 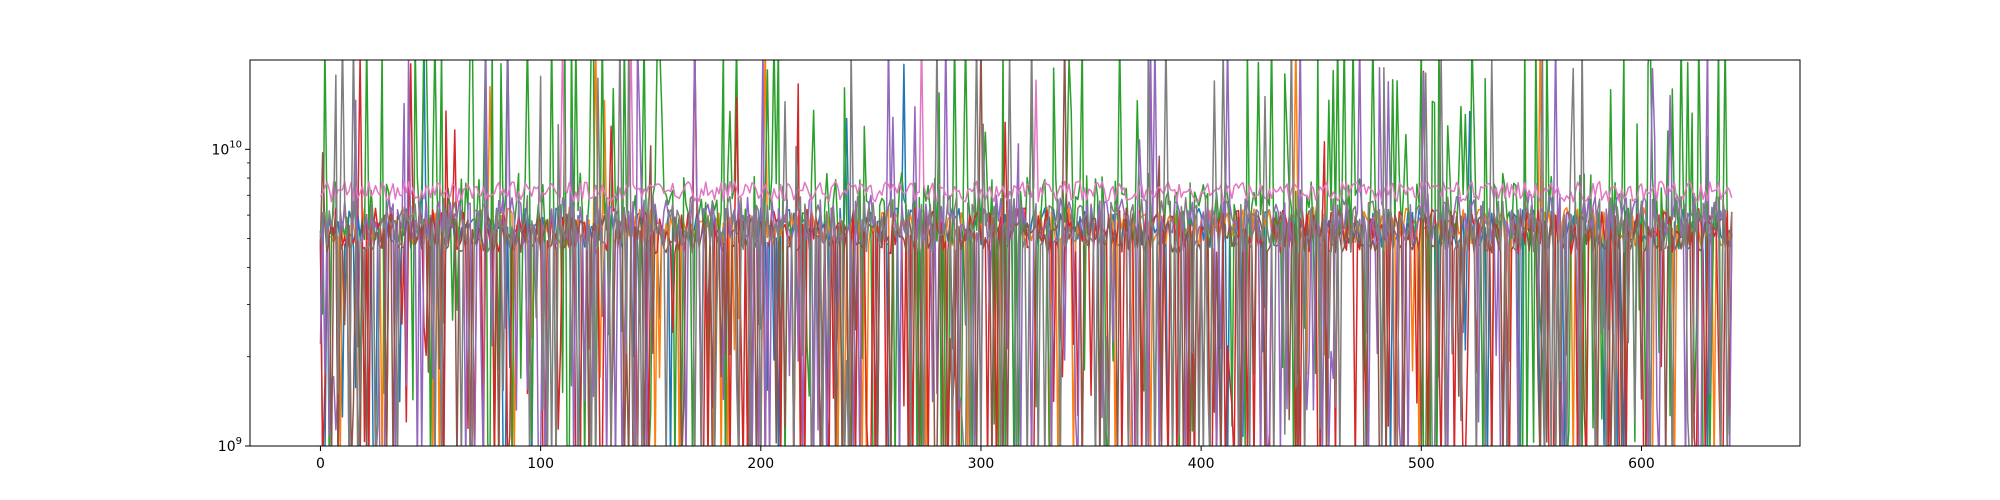 I want to click on y-tick-label: 109, so click(x=230, y=445).